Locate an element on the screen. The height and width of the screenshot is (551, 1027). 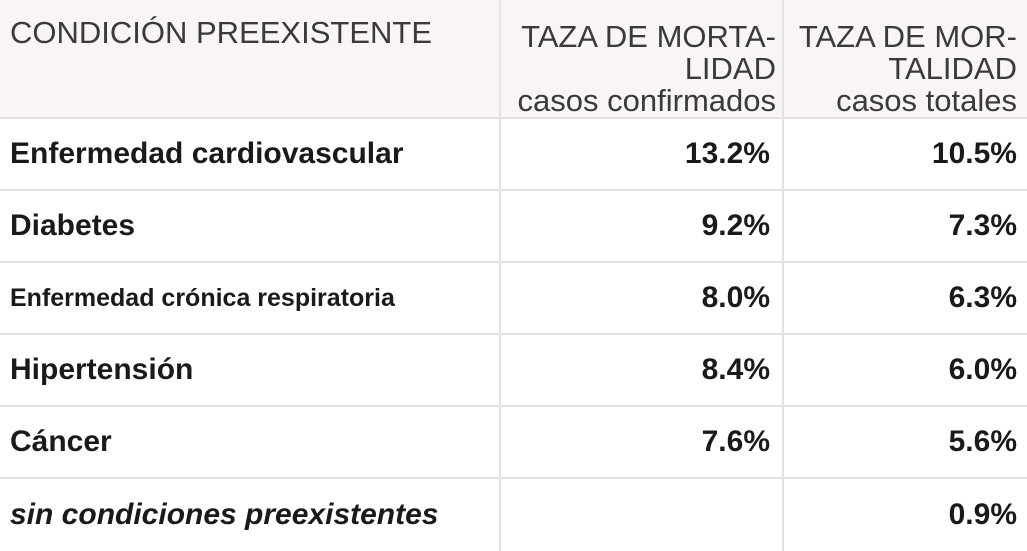
header-confirmed-line3: casos confirmados is located at coordinates (646, 100).